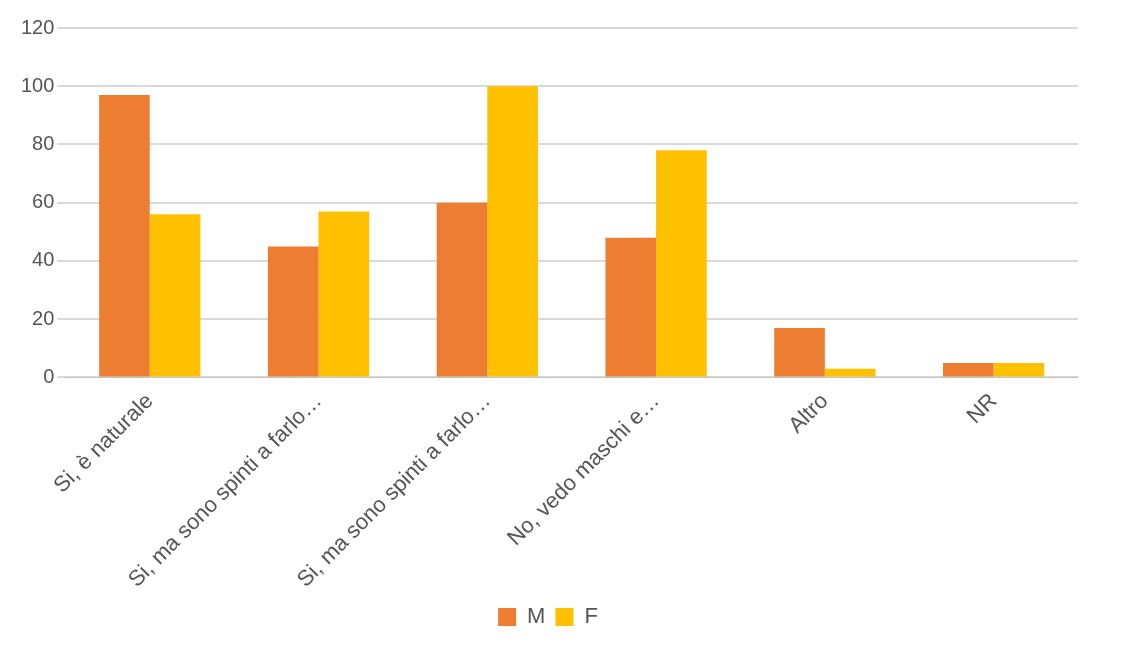  What do you see at coordinates (591, 616) in the screenshot?
I see `legend-label: F` at bounding box center [591, 616].